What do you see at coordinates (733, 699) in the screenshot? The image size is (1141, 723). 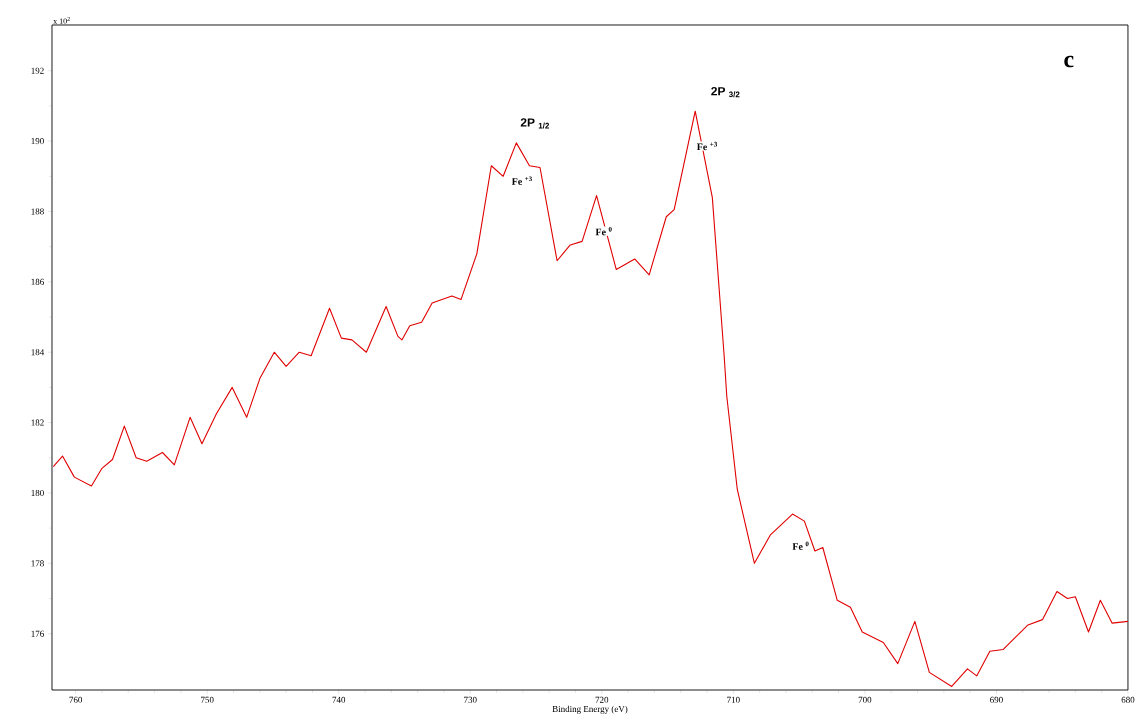 I see `x-tick-label: 710` at bounding box center [733, 699].